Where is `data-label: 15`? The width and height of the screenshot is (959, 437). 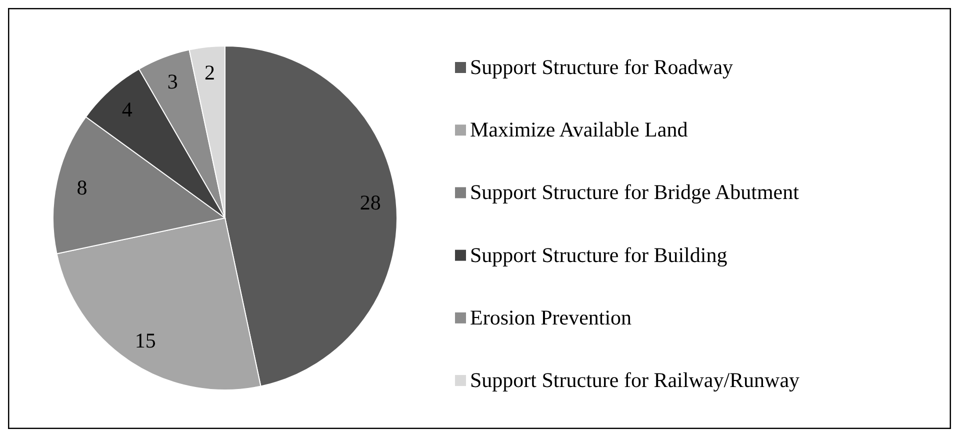
data-label: 15 is located at coordinates (145, 340).